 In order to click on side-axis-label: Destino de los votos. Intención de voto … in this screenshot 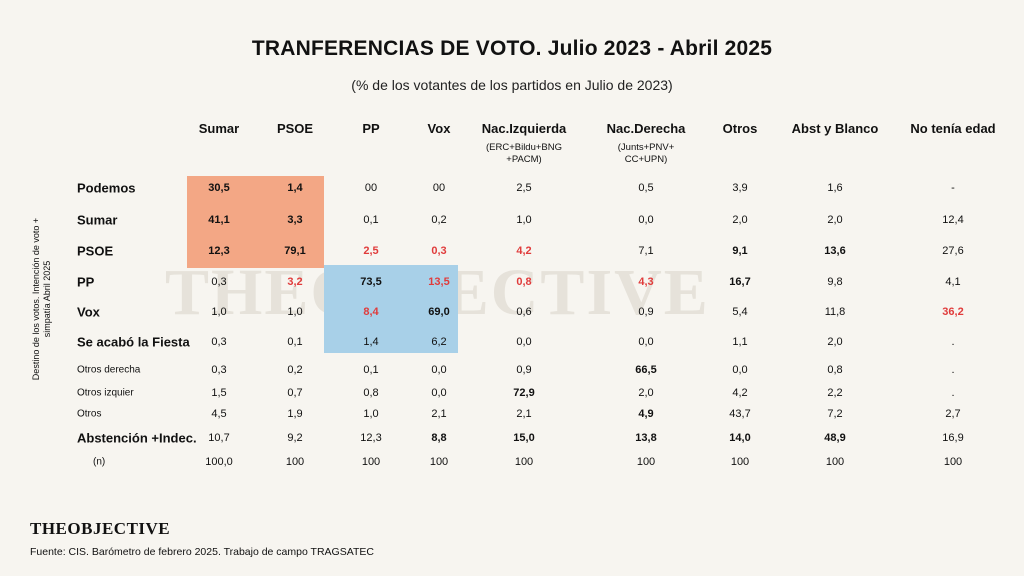, I will do `click(41, 299)`.